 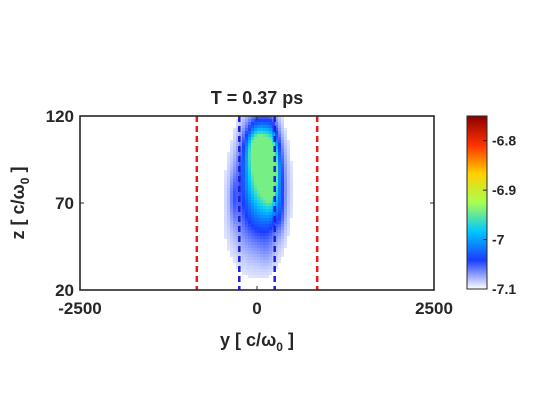 I want to click on x-axis-label: y [ c/ω0 ], so click(x=257, y=342).